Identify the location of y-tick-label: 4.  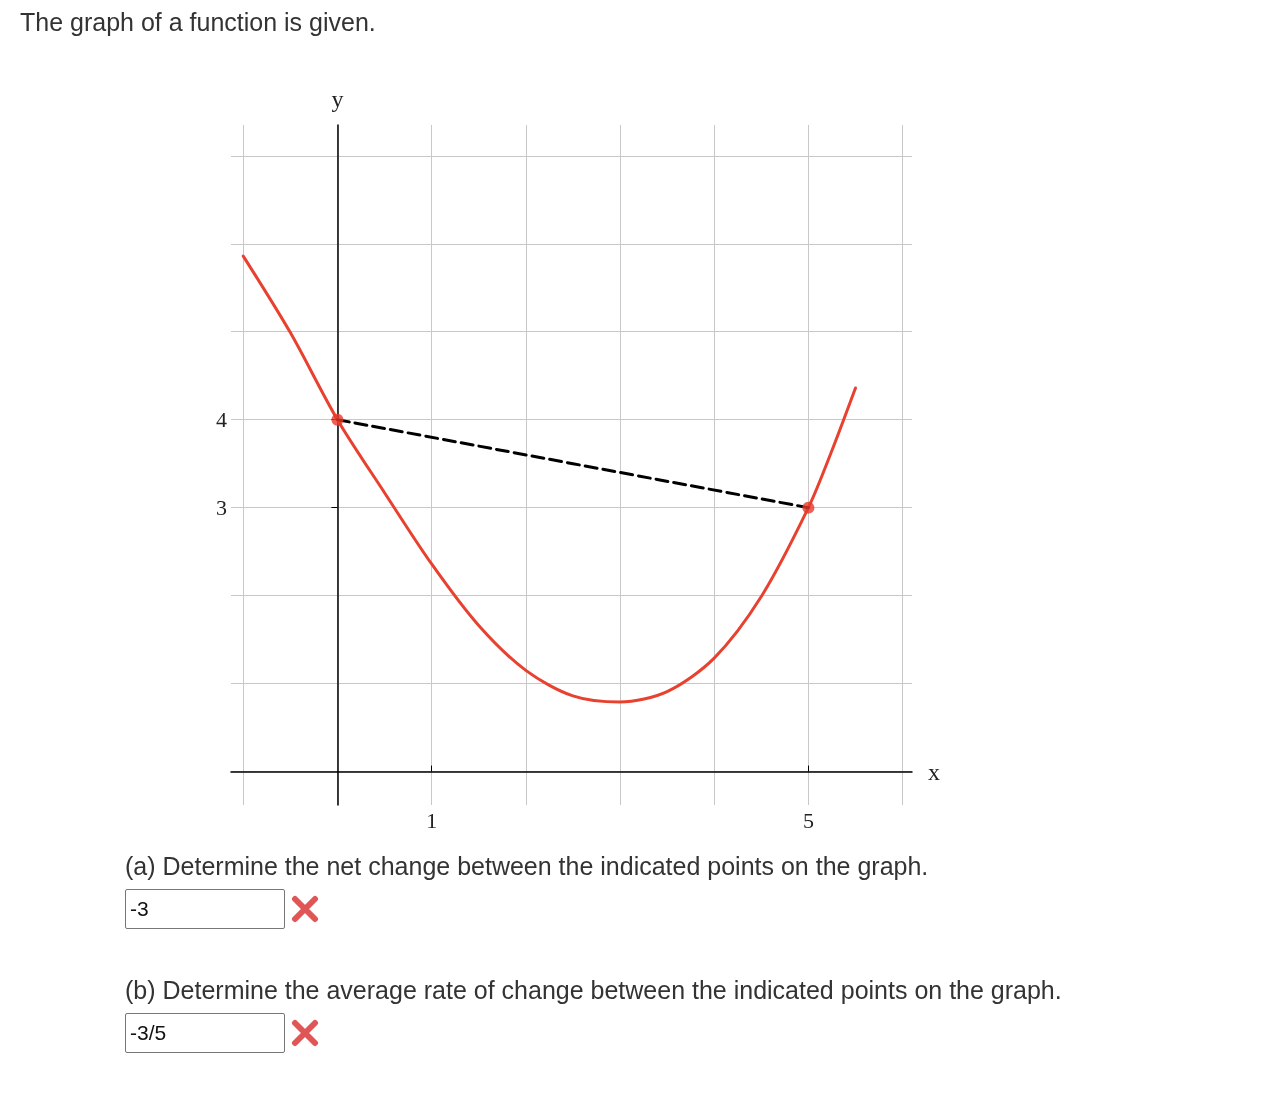
(221, 420).